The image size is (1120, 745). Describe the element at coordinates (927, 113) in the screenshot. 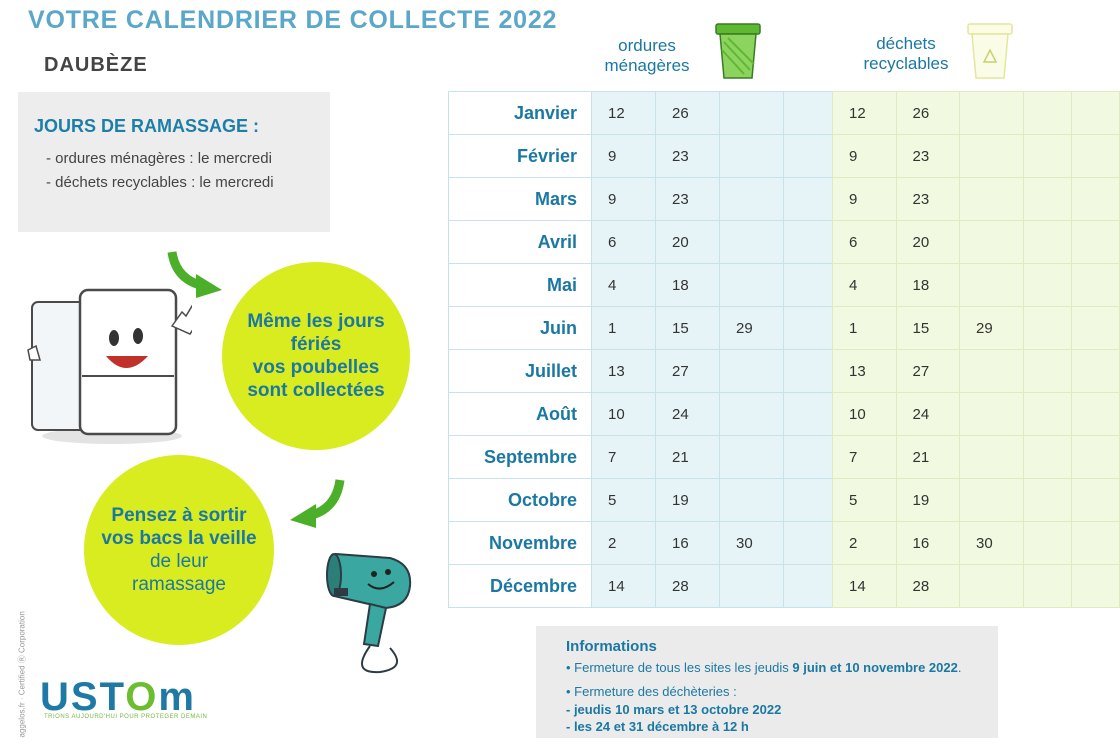

I see `collection-date: 26` at that location.